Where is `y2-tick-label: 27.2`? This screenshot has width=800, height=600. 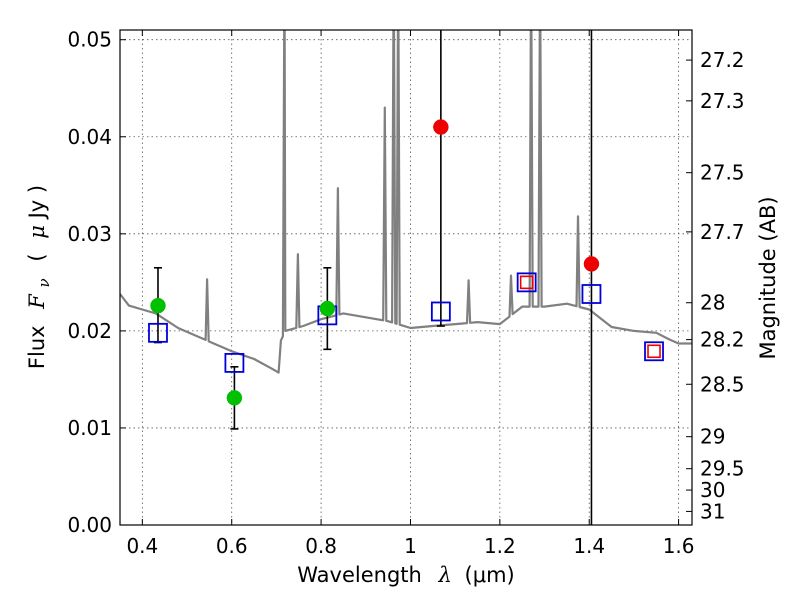
y2-tick-label: 27.2 is located at coordinates (722, 60).